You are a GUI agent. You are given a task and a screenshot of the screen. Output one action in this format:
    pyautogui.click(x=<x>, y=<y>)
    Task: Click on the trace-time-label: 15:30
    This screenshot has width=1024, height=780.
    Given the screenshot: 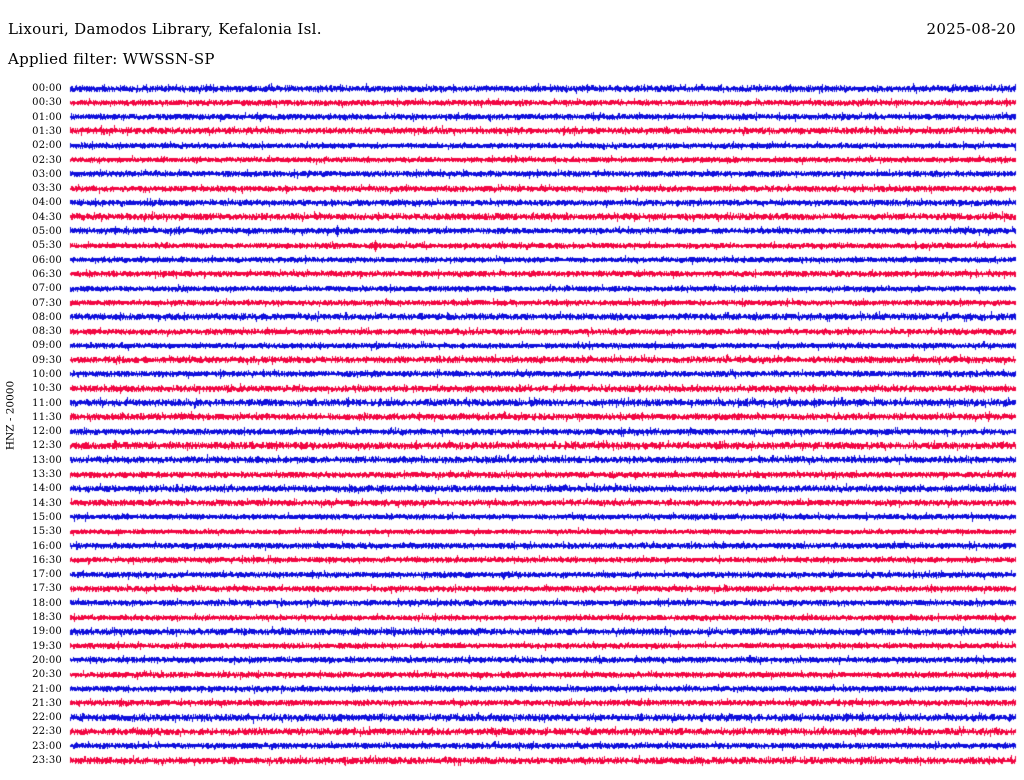 What is the action you would take?
    pyautogui.click(x=47, y=532)
    